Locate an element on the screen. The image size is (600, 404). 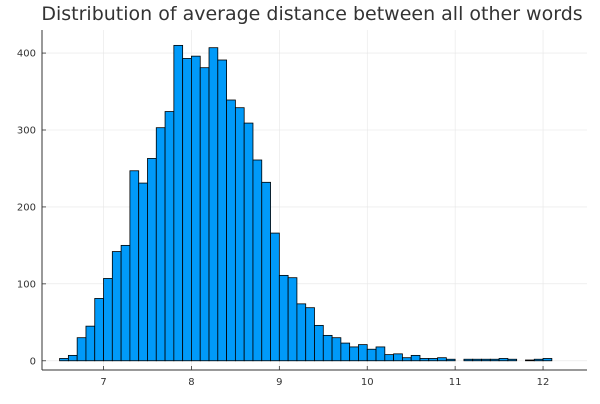
x-axis-ticks: 7 8 9 10 11 12 is located at coordinates (324, 377).